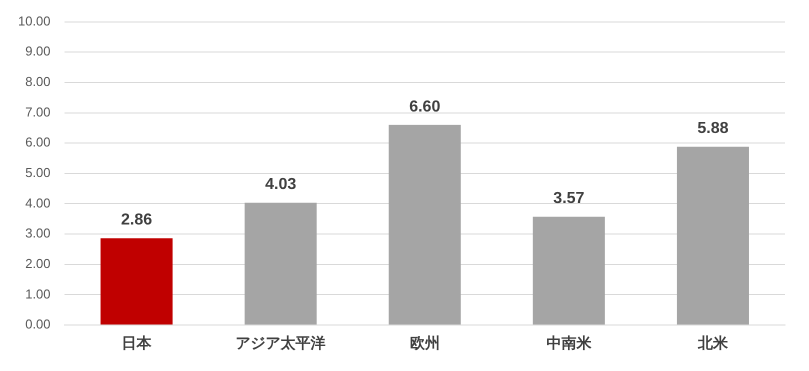 The height and width of the screenshot is (371, 809). Describe the element at coordinates (569, 199) in the screenshot. I see `data-label: 3.57` at that location.